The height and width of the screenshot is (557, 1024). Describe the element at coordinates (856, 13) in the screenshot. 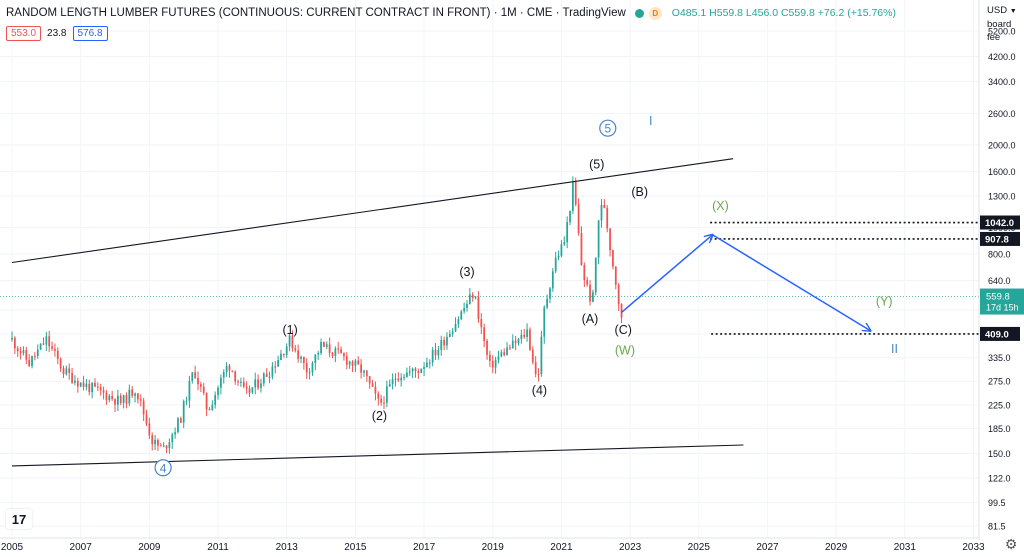

I see `change-value: +76.2 (+15.76%)` at that location.